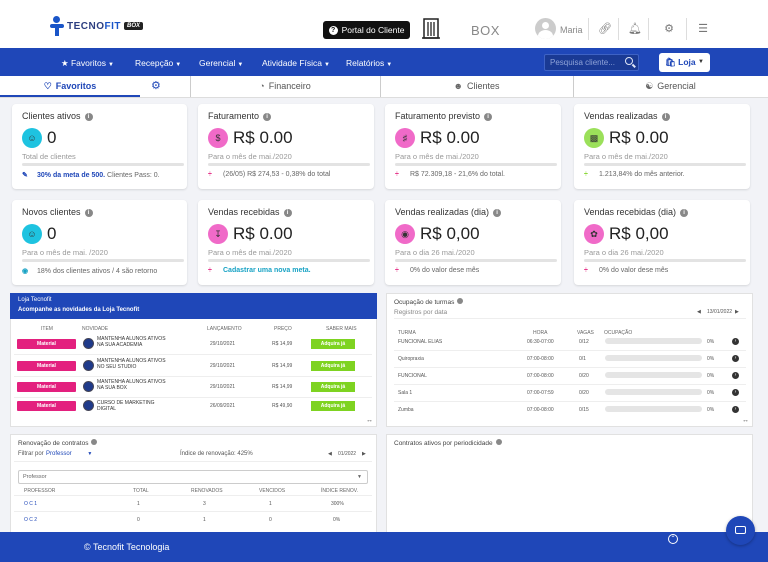 The image size is (768, 562). Describe the element at coordinates (31, 520) in the screenshot. I see `professor-name: O C 2` at that location.